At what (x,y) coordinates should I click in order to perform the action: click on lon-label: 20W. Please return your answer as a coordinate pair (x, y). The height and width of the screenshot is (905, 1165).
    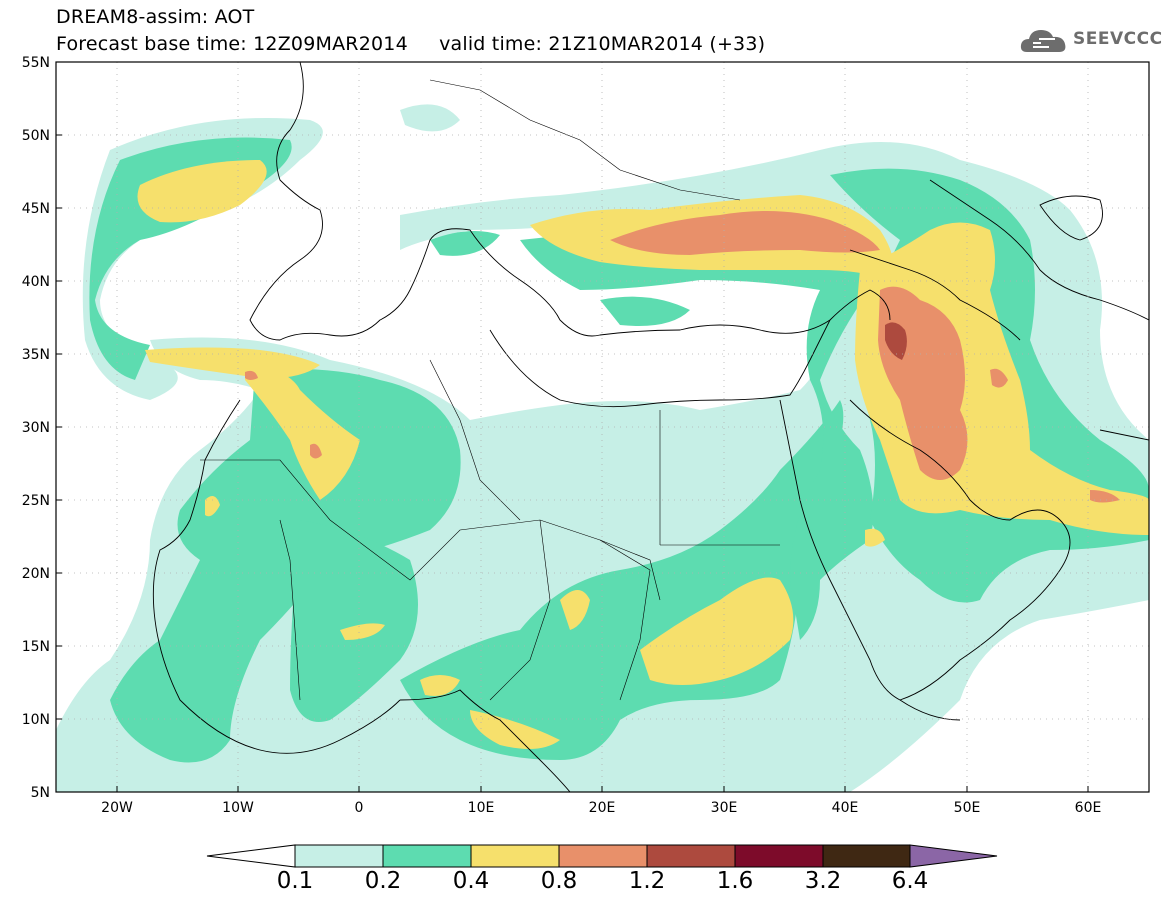
    Looking at the image, I should click on (117, 808).